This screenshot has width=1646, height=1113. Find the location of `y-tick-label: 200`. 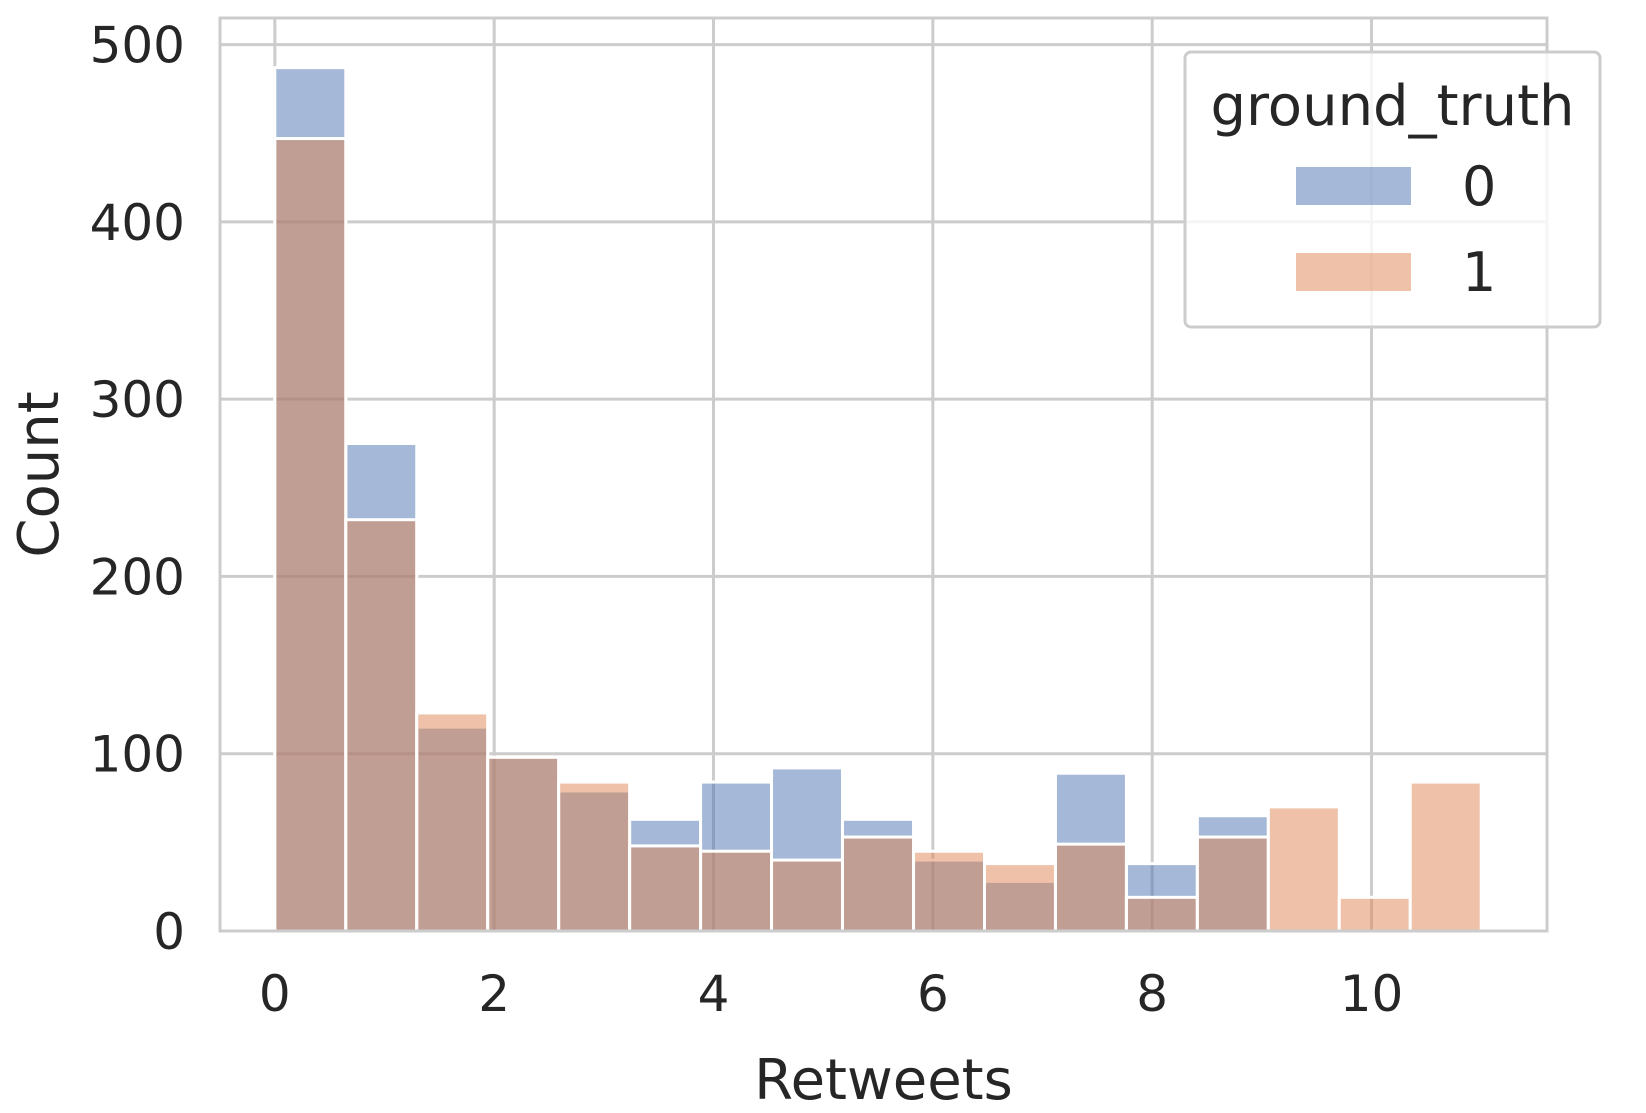

y-tick-label: 200 is located at coordinates (137, 577).